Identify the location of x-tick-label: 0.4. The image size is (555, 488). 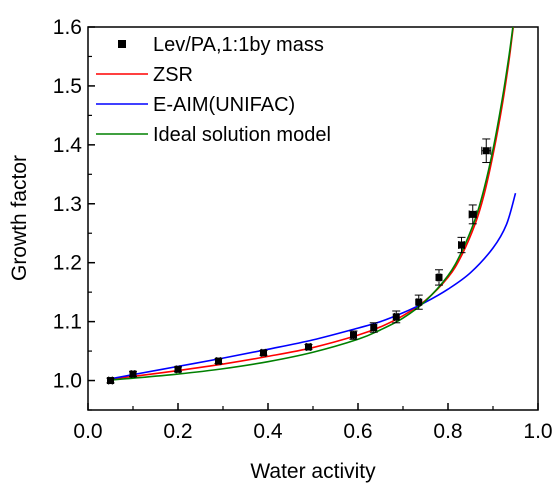
(268, 431).